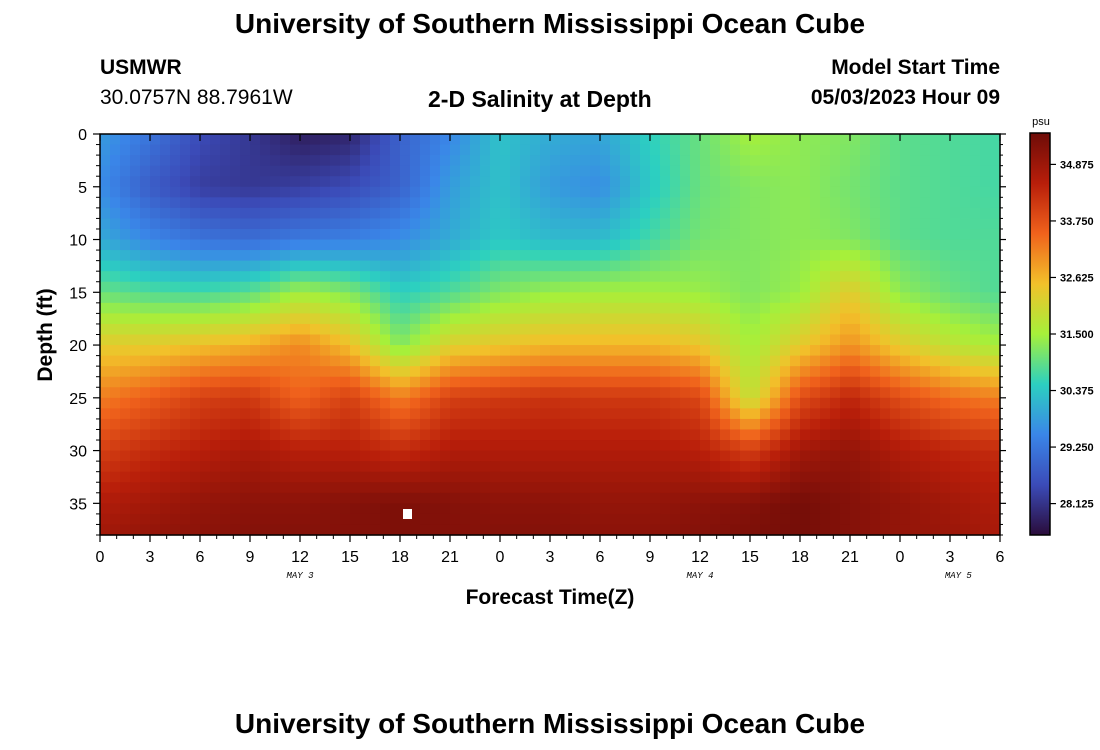 The image size is (1100, 750). What do you see at coordinates (200, 557) in the screenshot?
I see `x-tick-label: 6` at bounding box center [200, 557].